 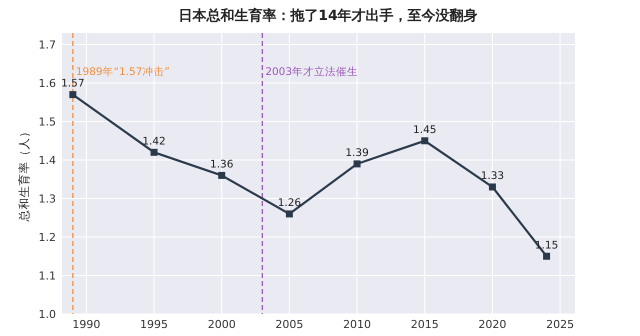 I want to click on y-tick-label: 1.7, so click(x=47, y=45).